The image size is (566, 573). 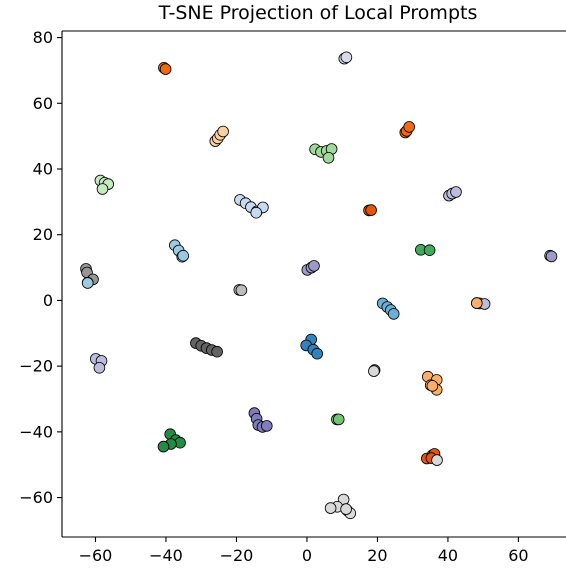 What do you see at coordinates (43, 103) in the screenshot?
I see `y-tick-label: 60` at bounding box center [43, 103].